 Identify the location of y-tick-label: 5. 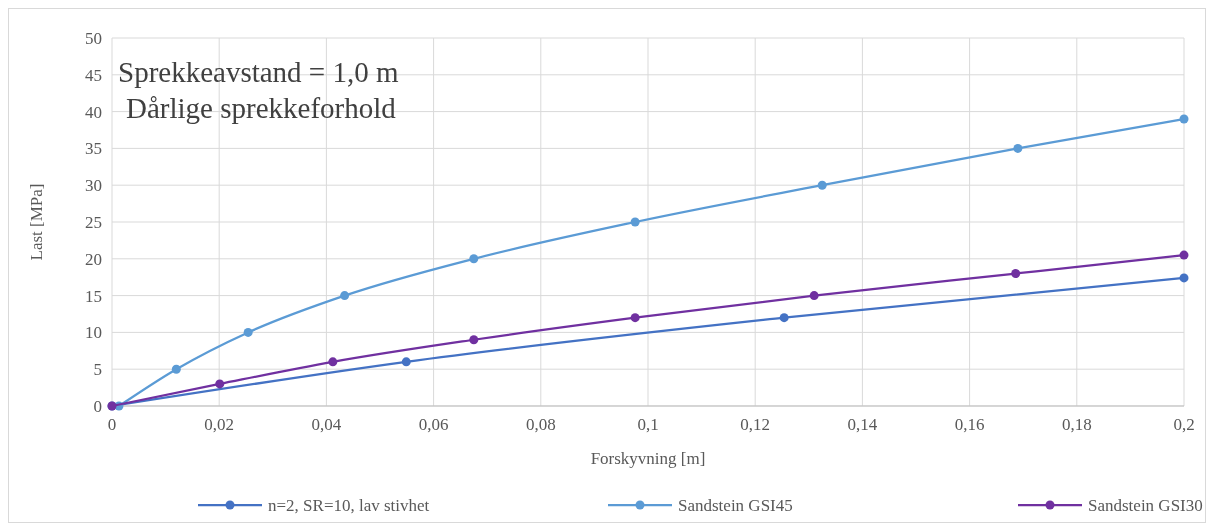
(97, 370).